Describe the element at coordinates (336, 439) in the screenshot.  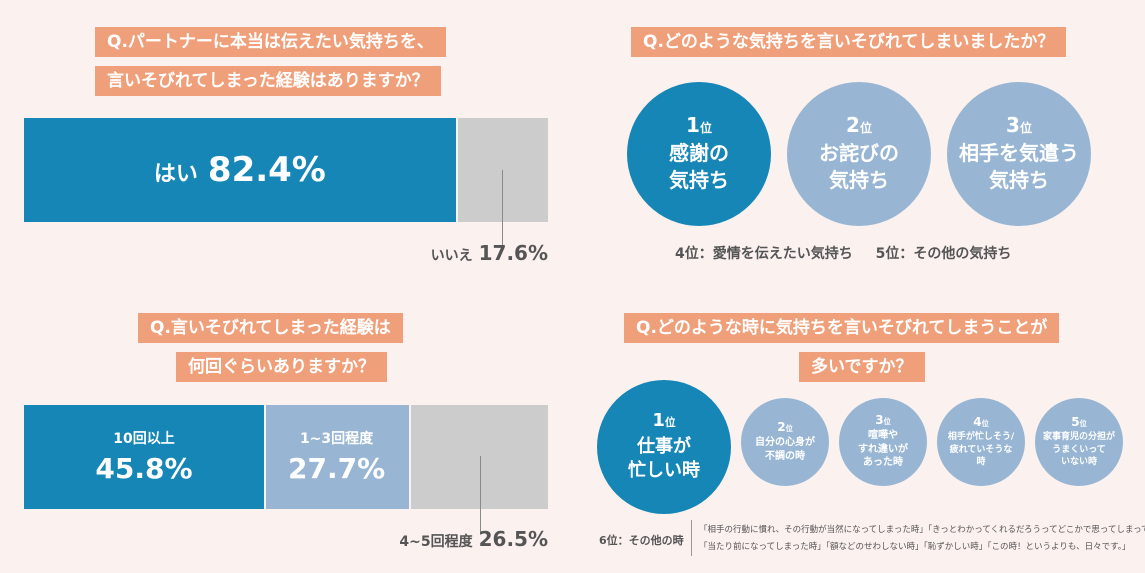
I see `q2-1to3-category: 1~3回程度` at that location.